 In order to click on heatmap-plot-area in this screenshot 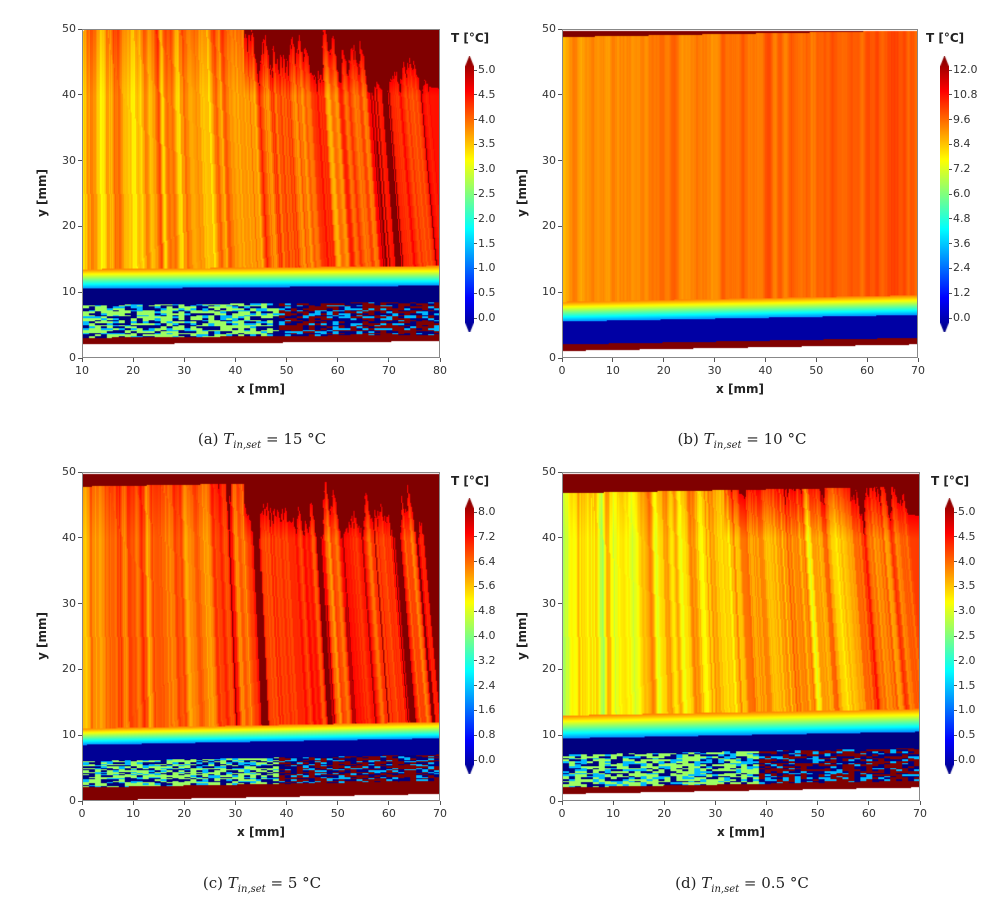, I will do `click(261, 636)`.